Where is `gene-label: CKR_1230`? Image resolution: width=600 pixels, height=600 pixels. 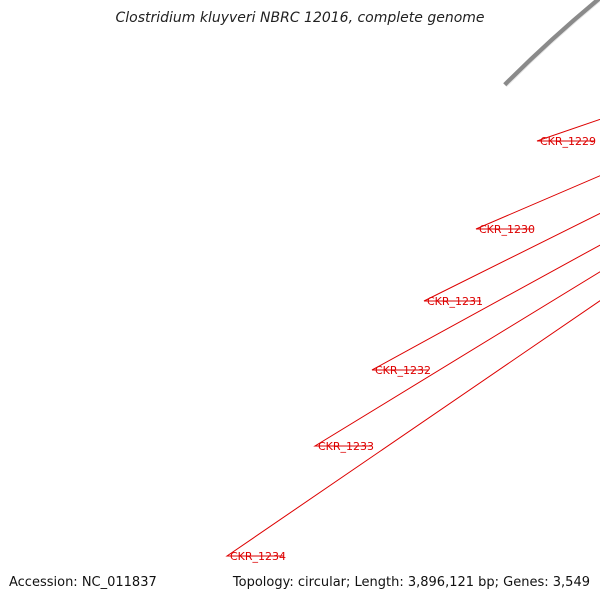
gene-label: CKR_1230 is located at coordinates (507, 229).